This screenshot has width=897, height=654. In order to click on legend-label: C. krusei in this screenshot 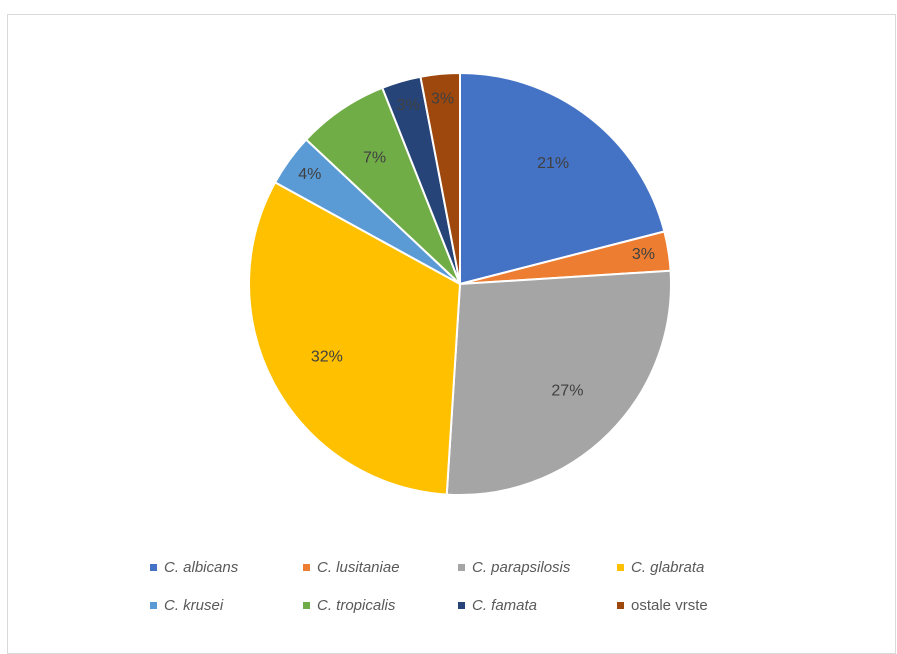, I will do `click(194, 605)`.